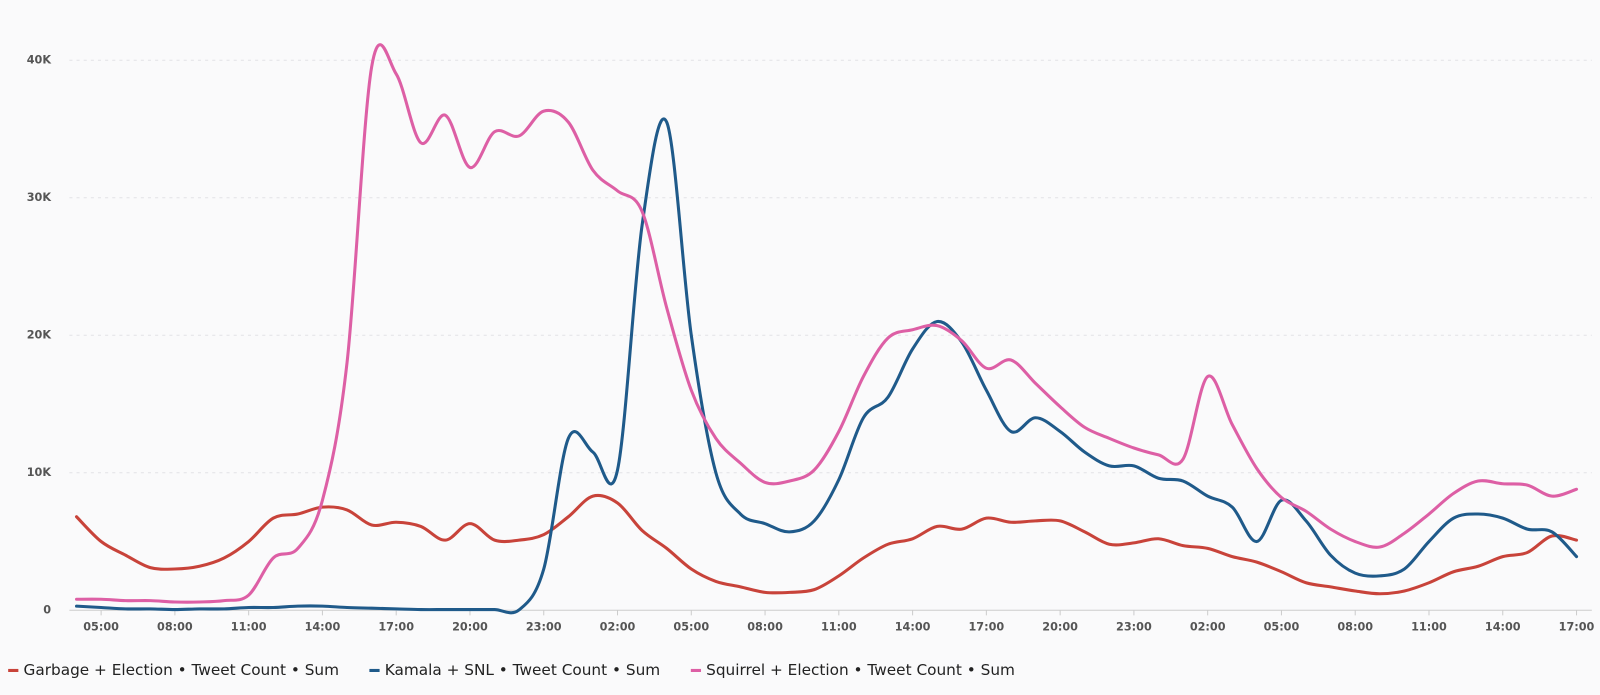 The image size is (1600, 695). I want to click on legend-label: Kamala + SNL • Tweet Count • Sum, so click(522, 670).